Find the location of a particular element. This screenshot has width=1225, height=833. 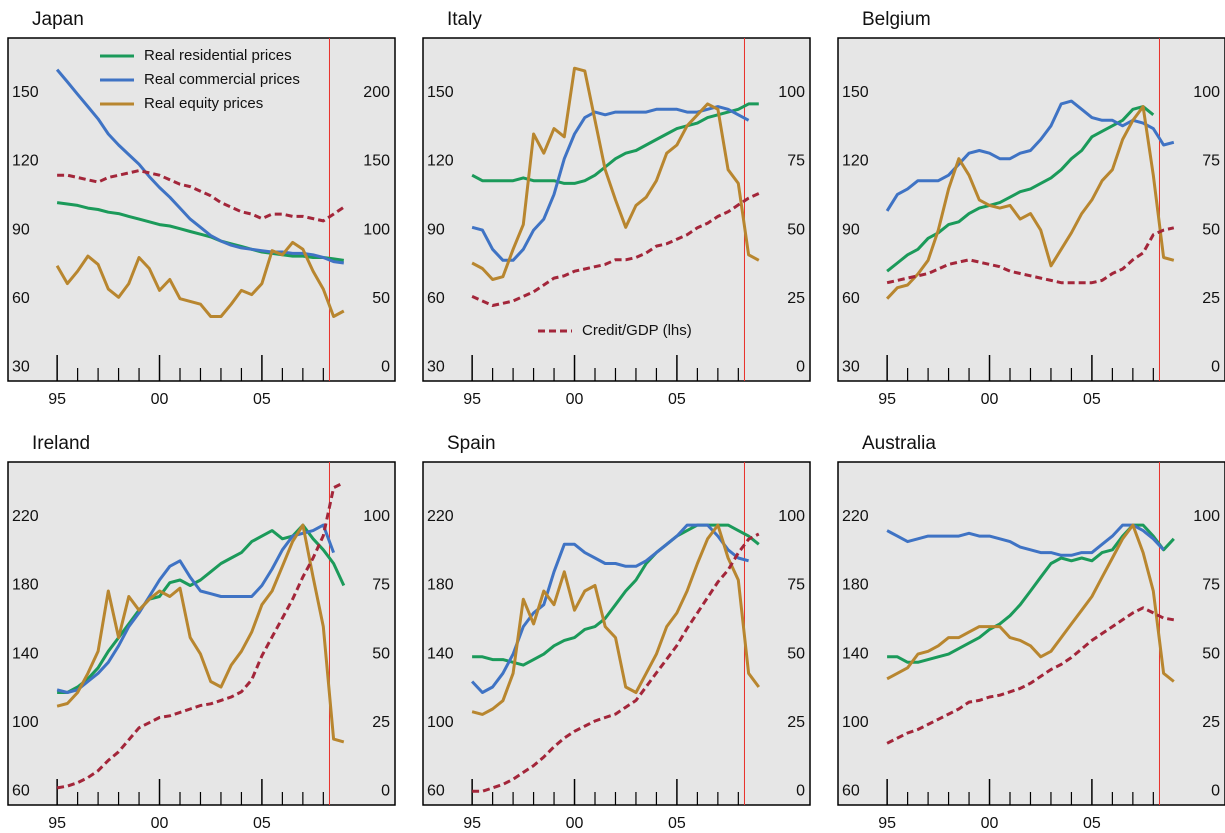

panel-title: Ireland is located at coordinates (61, 443).